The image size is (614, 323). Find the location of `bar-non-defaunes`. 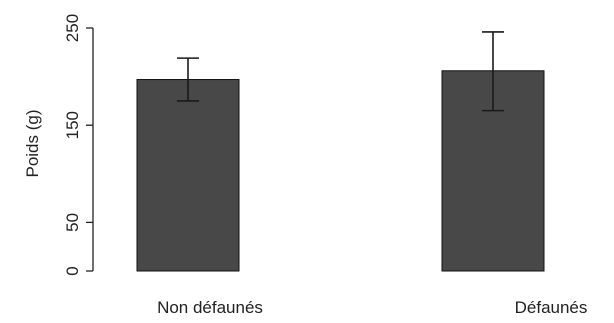

bar-non-defaunes is located at coordinates (188, 175).